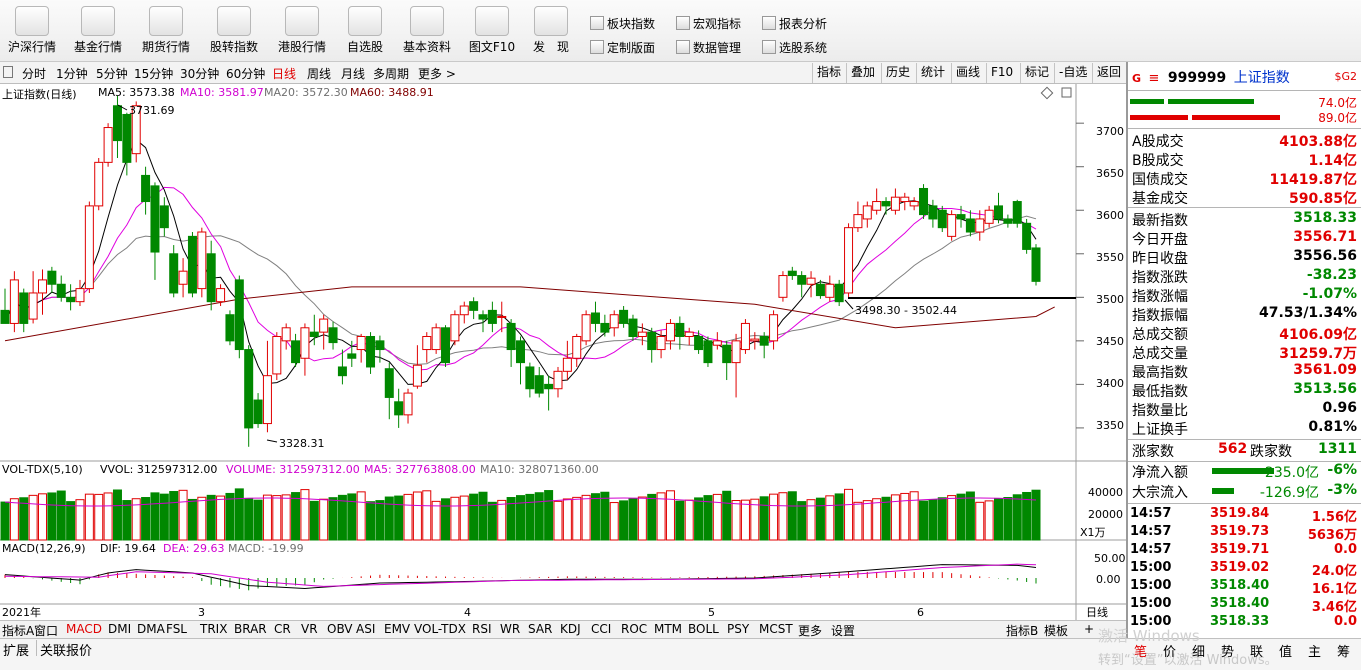 Image resolution: width=1361 pixels, height=670 pixels. Describe the element at coordinates (1286, 652) in the screenshot. I see `footer-tab: 值` at that location.